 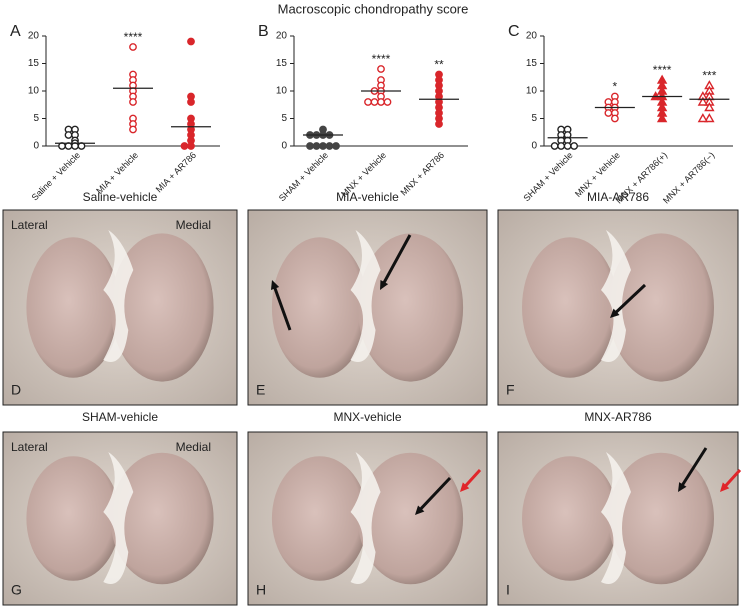 What do you see at coordinates (260, 390) in the screenshot?
I see `panel-letter: E` at bounding box center [260, 390].